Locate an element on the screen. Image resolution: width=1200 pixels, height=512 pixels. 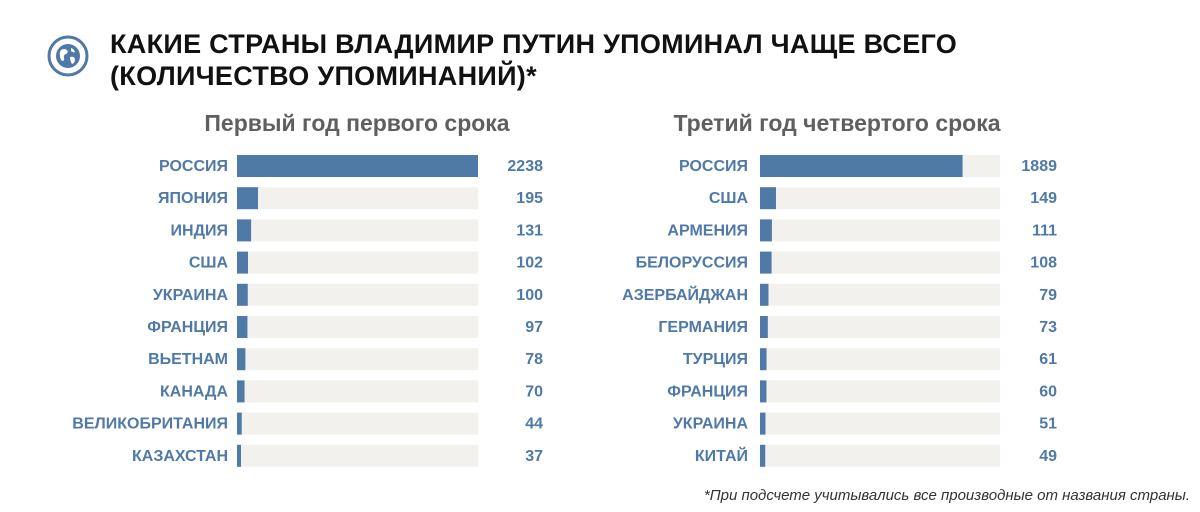
globe-icon is located at coordinates (68, 56).